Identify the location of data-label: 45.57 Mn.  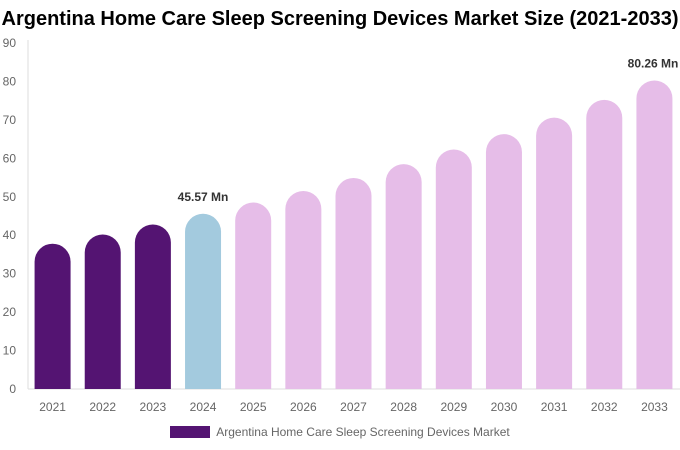
(203, 197).